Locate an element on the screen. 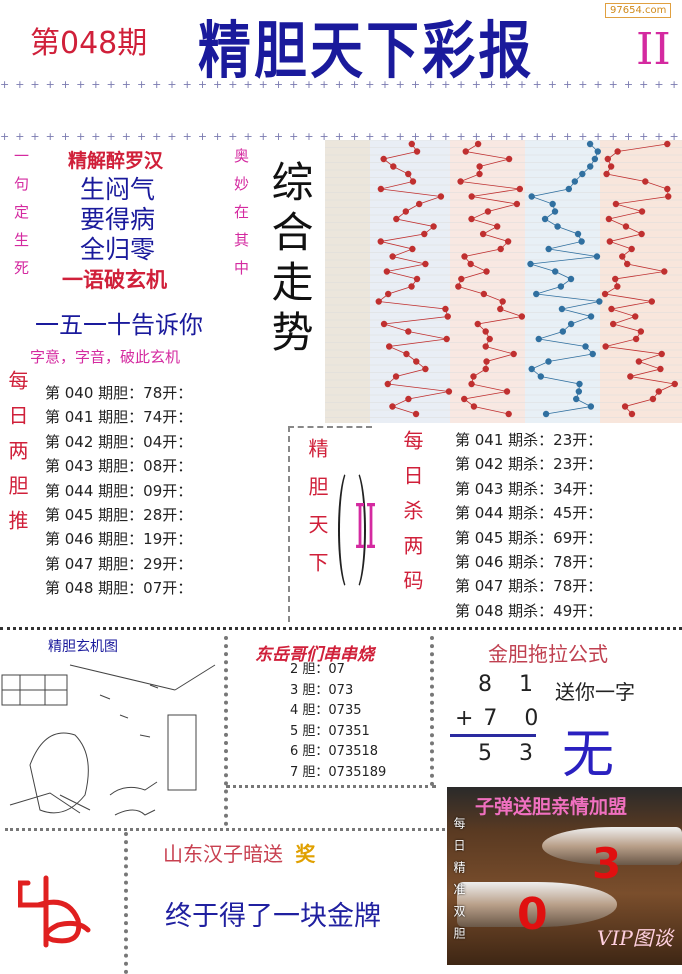 The width and height of the screenshot is (682, 974). skewer-title: 东岳哥们串串烧 is located at coordinates (314, 655).